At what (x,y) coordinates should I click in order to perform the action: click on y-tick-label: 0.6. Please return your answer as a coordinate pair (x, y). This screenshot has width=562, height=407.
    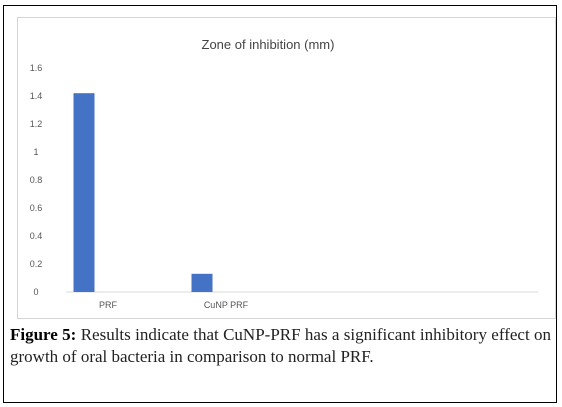
    Looking at the image, I should click on (36, 208).